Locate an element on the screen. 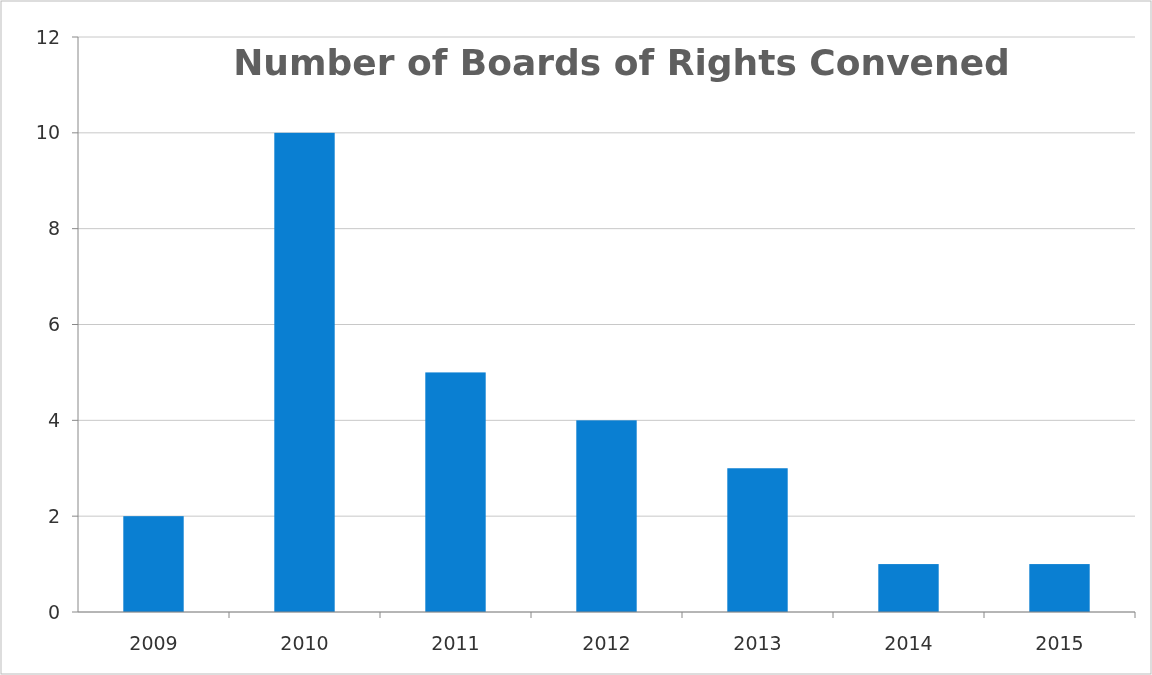  x-tick-label: 2015 is located at coordinates (1059, 643).